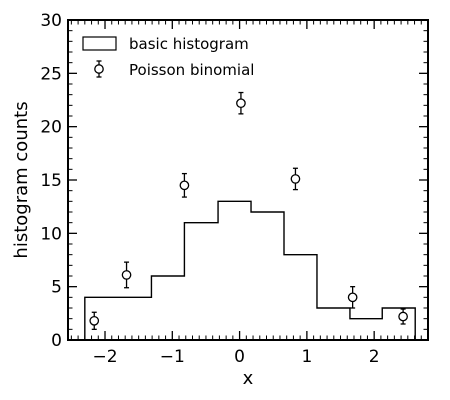  I want to click on y-tick-label: 30, so click(51, 21).